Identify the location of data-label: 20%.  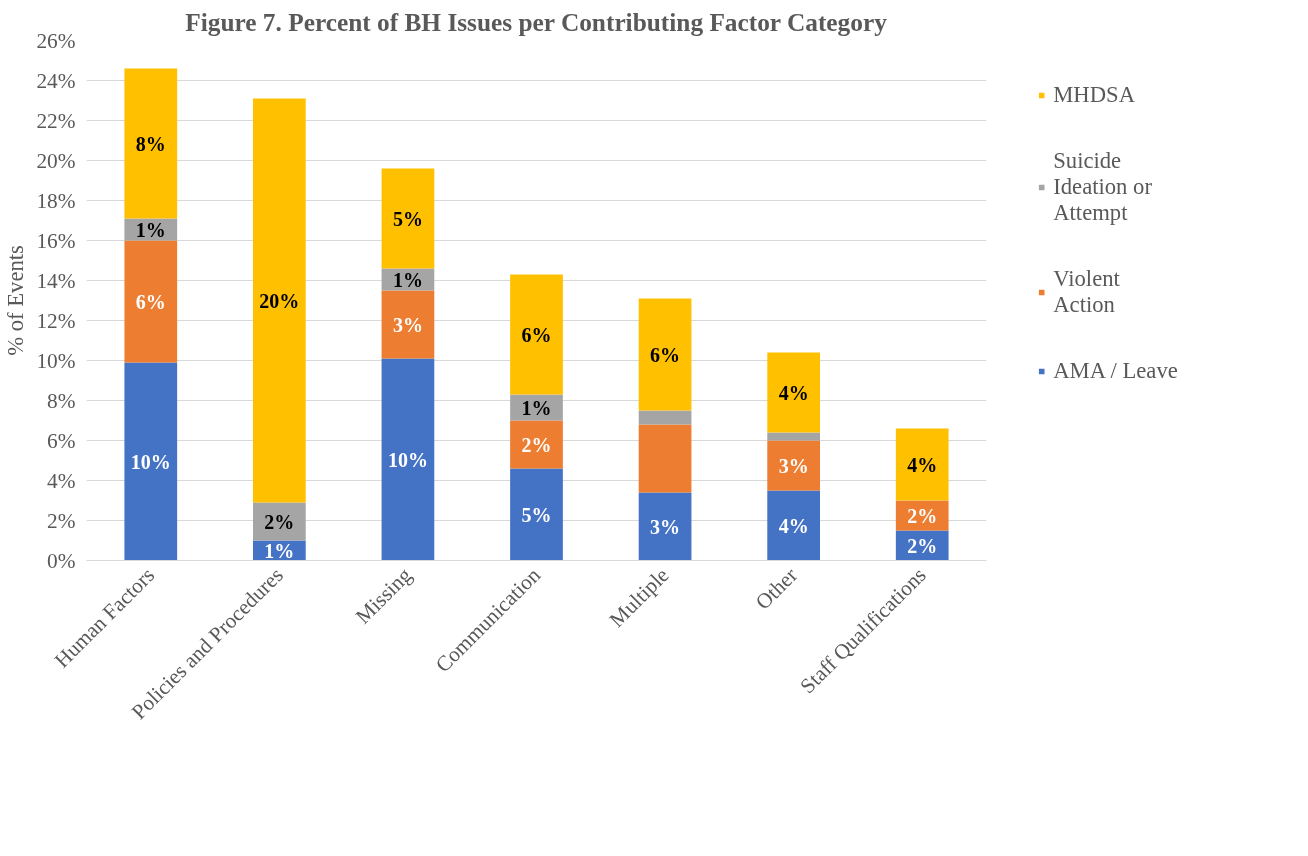
(279, 300).